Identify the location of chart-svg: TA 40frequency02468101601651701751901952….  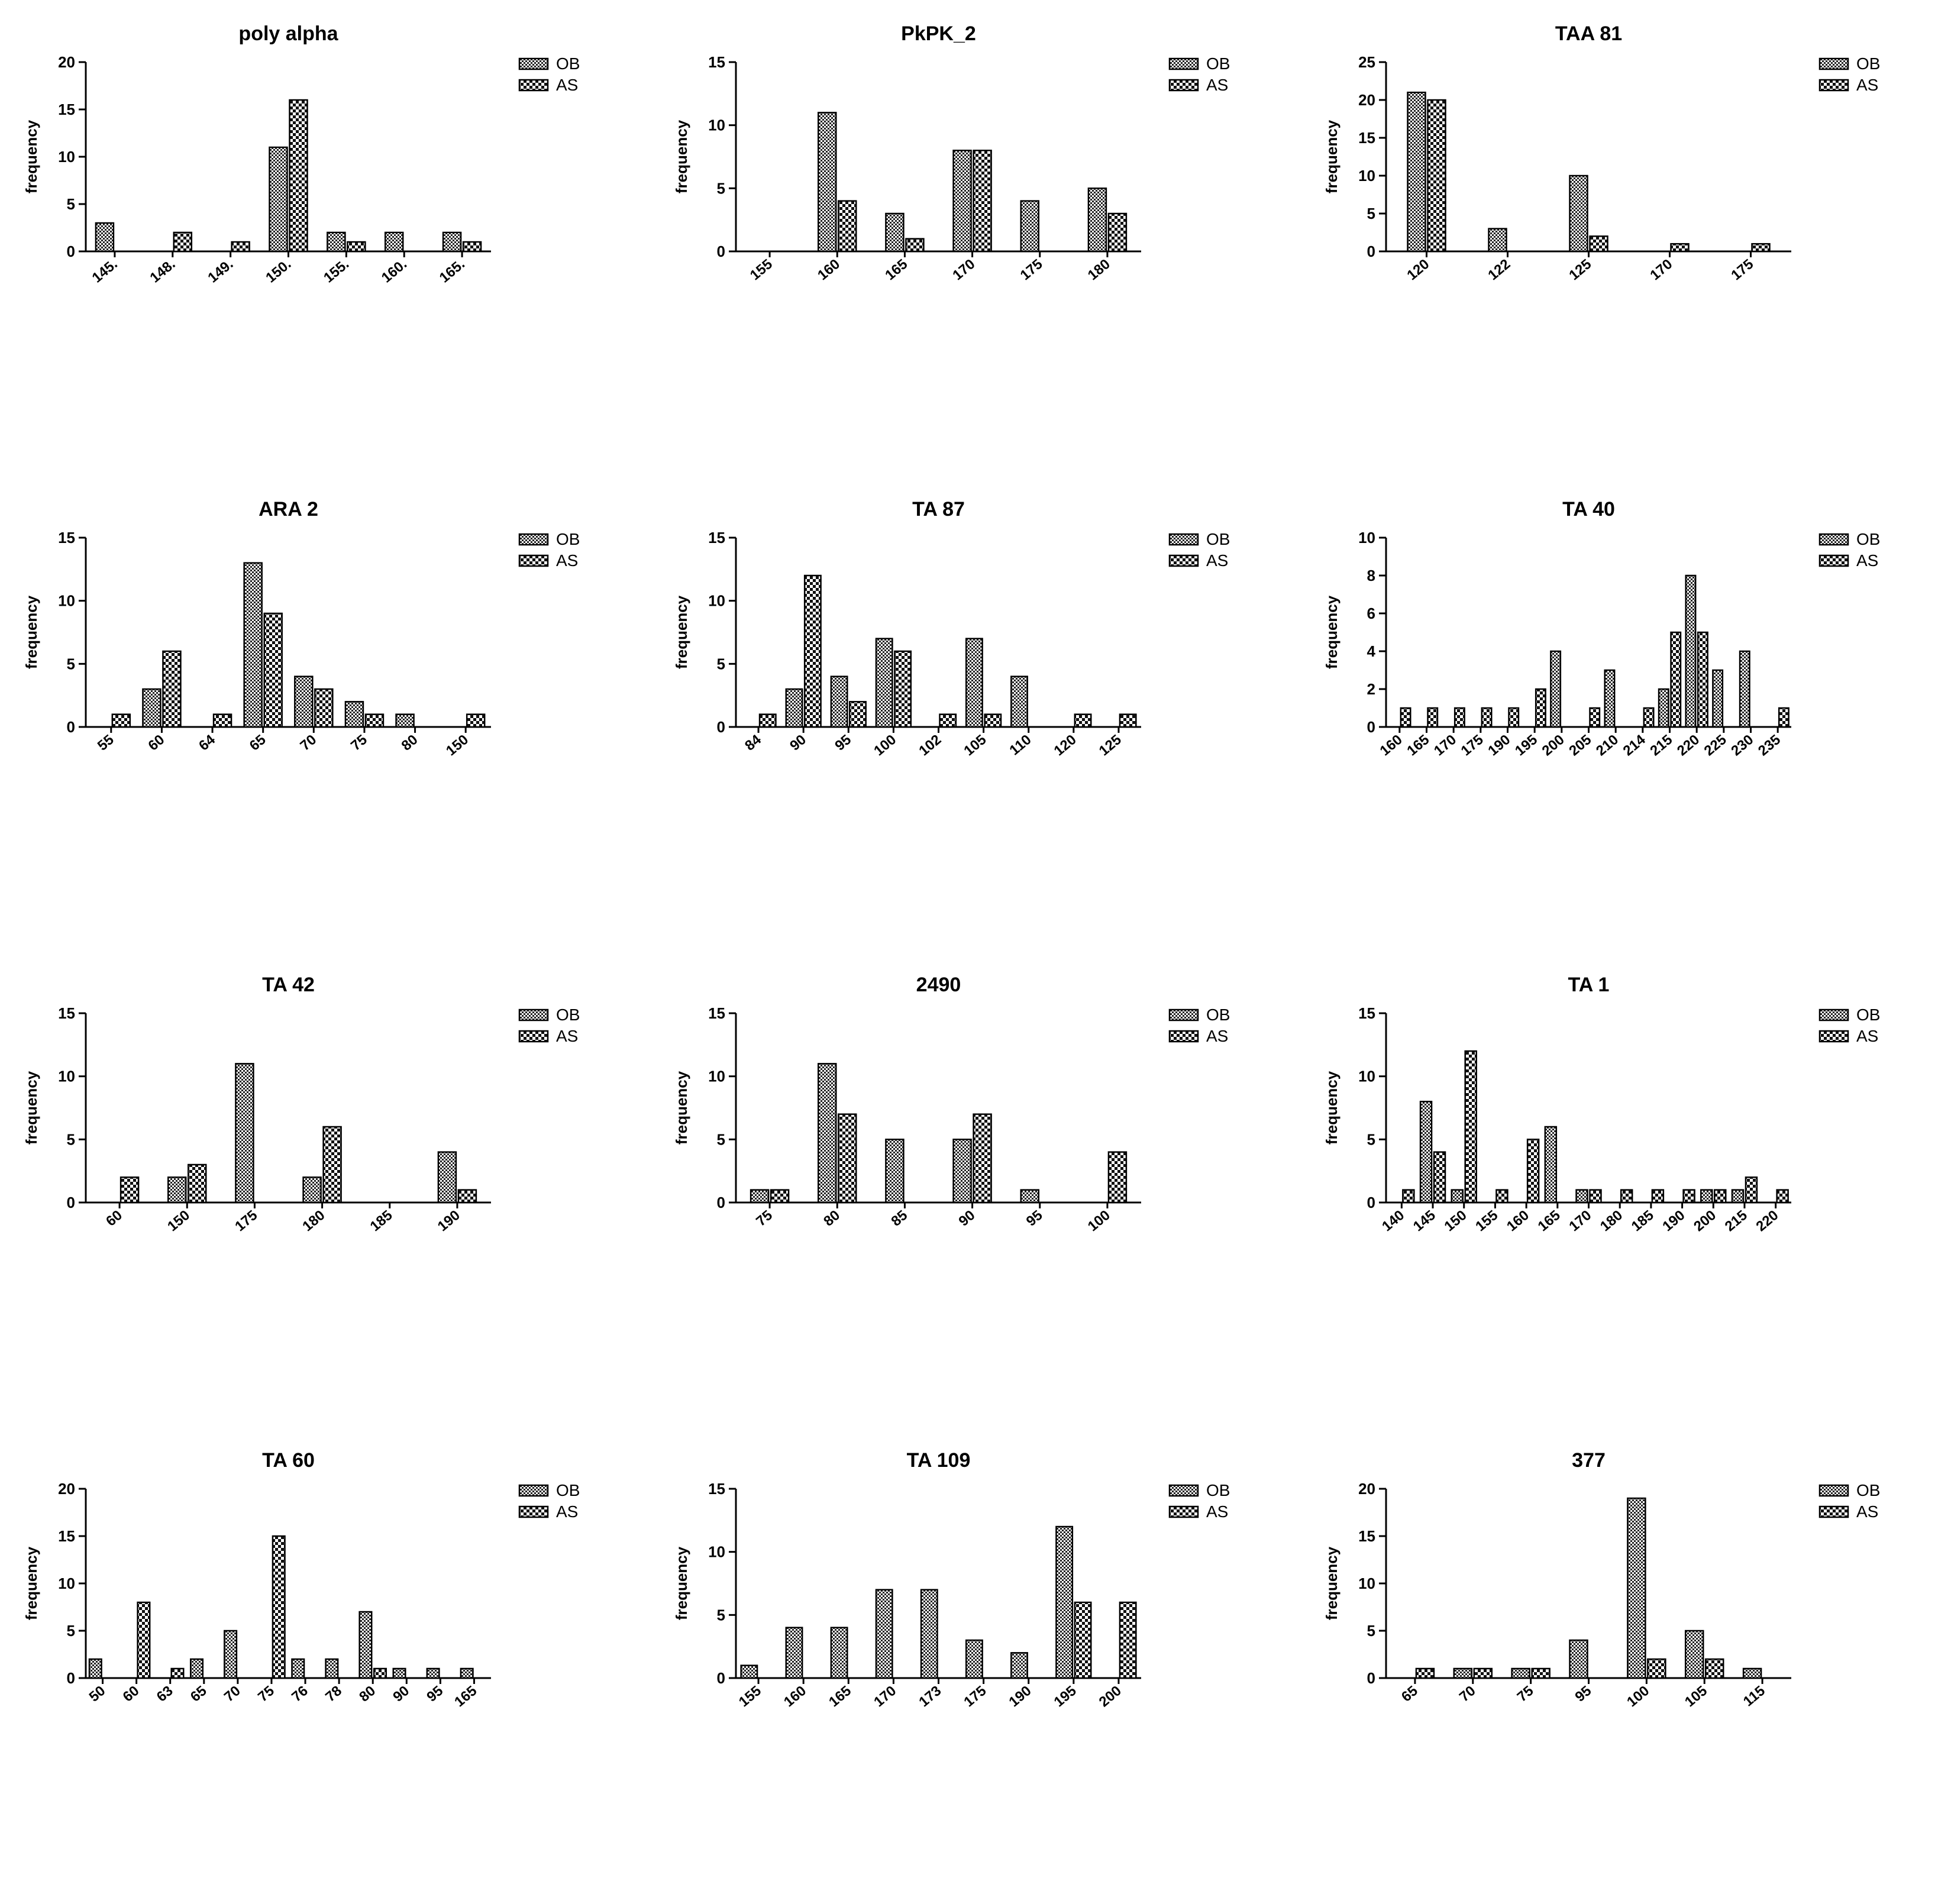
(1601, 628).